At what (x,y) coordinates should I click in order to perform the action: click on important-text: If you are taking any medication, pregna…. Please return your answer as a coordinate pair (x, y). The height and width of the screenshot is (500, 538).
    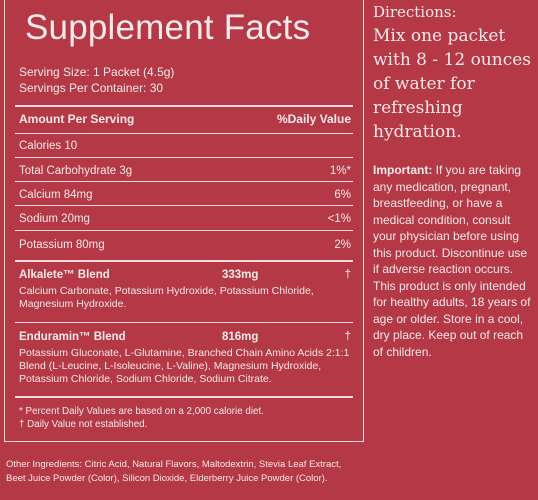
    Looking at the image, I should click on (452, 261).